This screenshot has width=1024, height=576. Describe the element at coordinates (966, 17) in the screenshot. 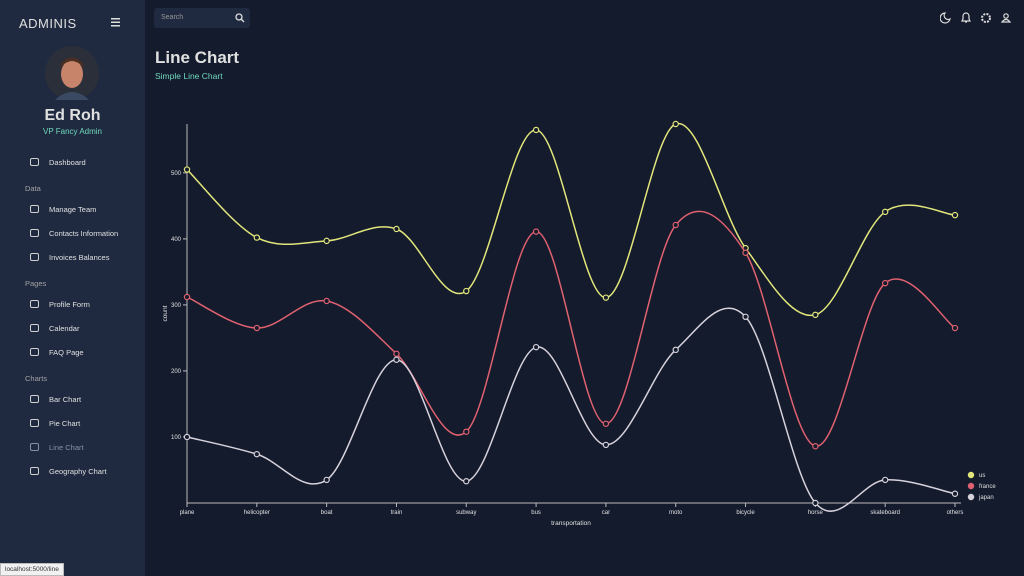

I see `notifications` at that location.